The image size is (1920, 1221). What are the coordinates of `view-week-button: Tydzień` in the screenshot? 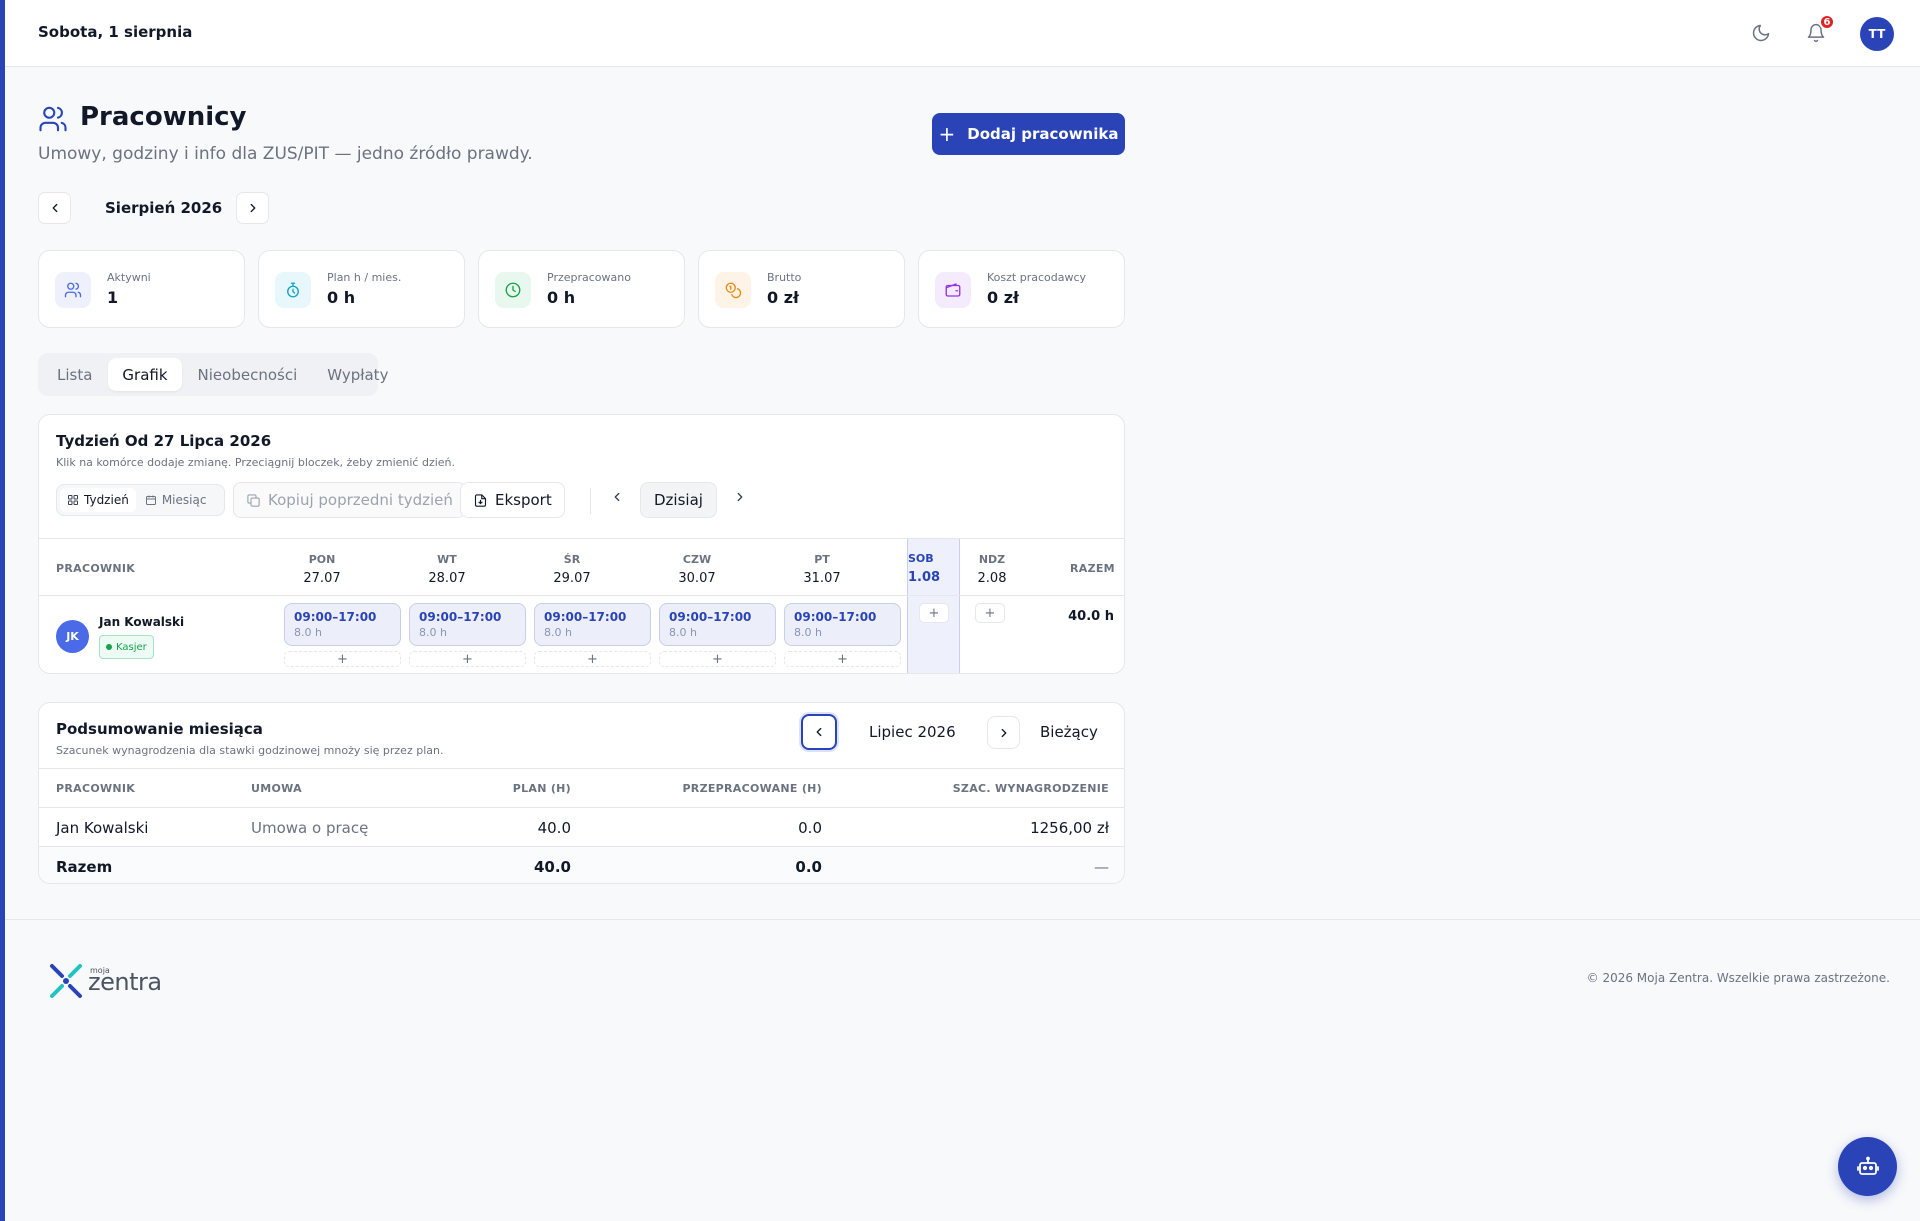 It's located at (98, 500).